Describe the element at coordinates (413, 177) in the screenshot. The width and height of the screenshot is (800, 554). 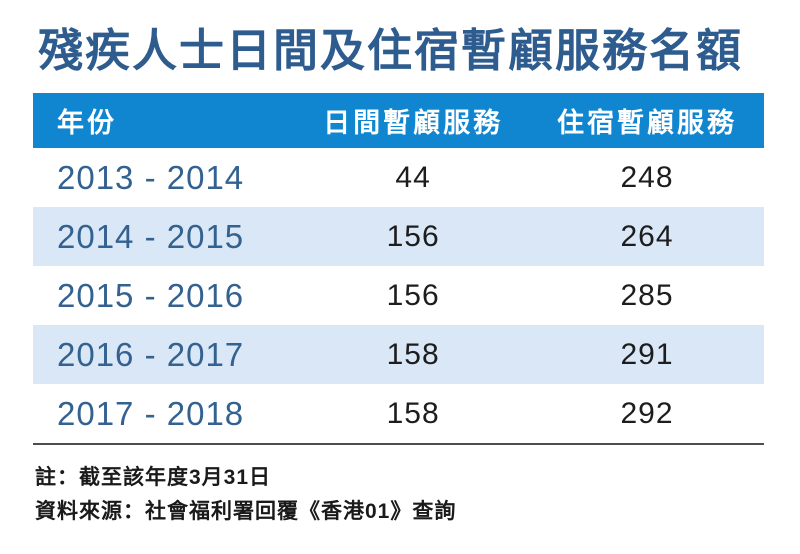
I see `day-value-cell: 44` at that location.